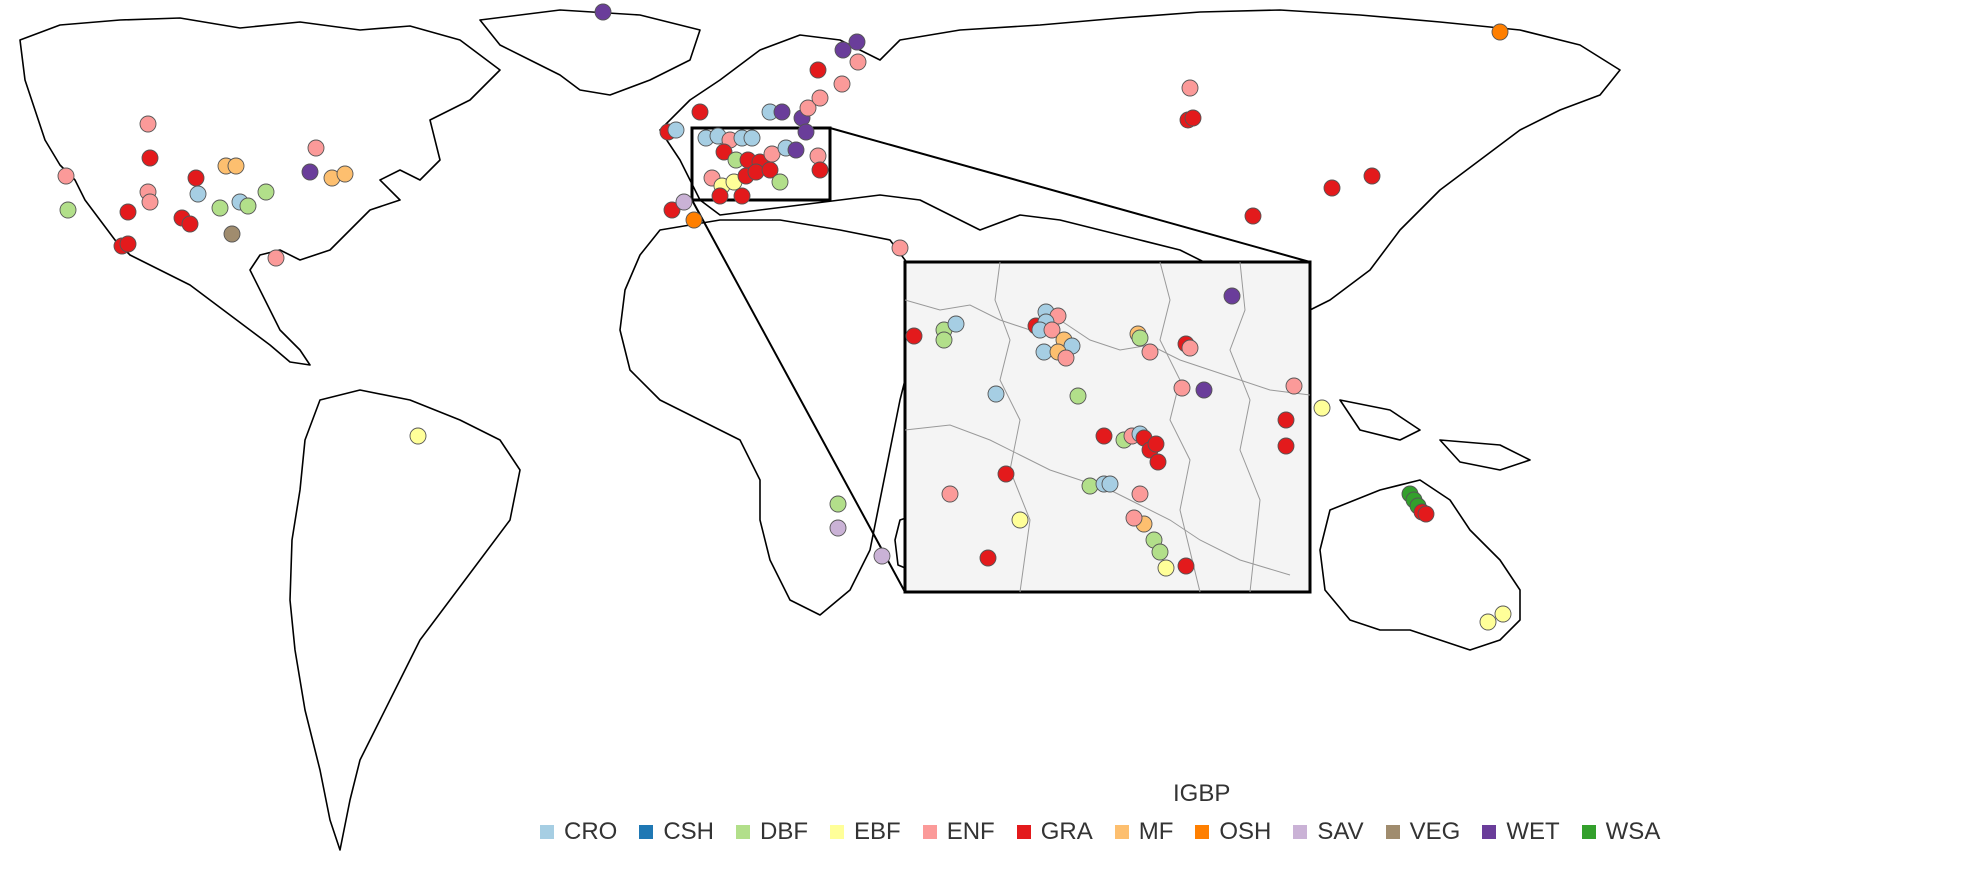 The height and width of the screenshot is (888, 1971). What do you see at coordinates (1066, 831) in the screenshot?
I see `legend-label: GRA` at bounding box center [1066, 831].